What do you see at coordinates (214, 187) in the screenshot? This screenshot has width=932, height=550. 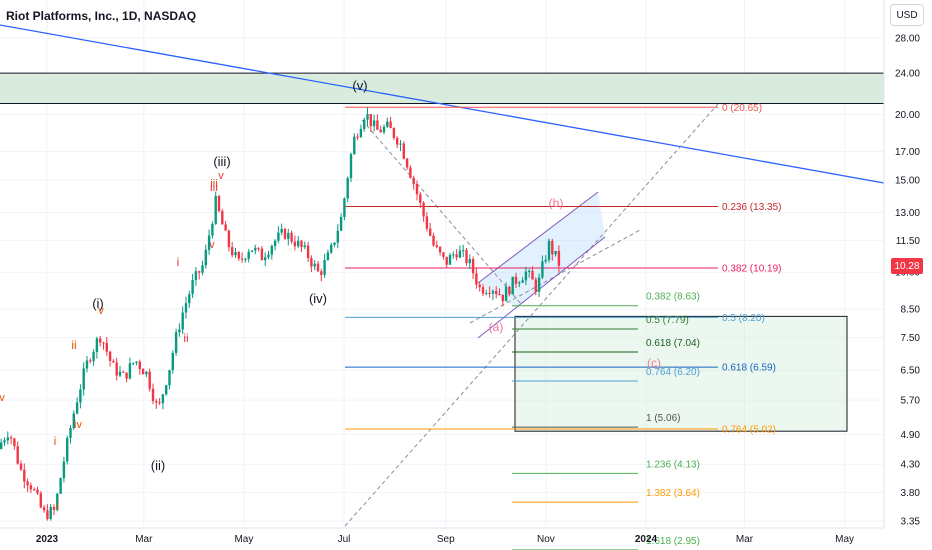 I see `wave-label: iii` at bounding box center [214, 187].